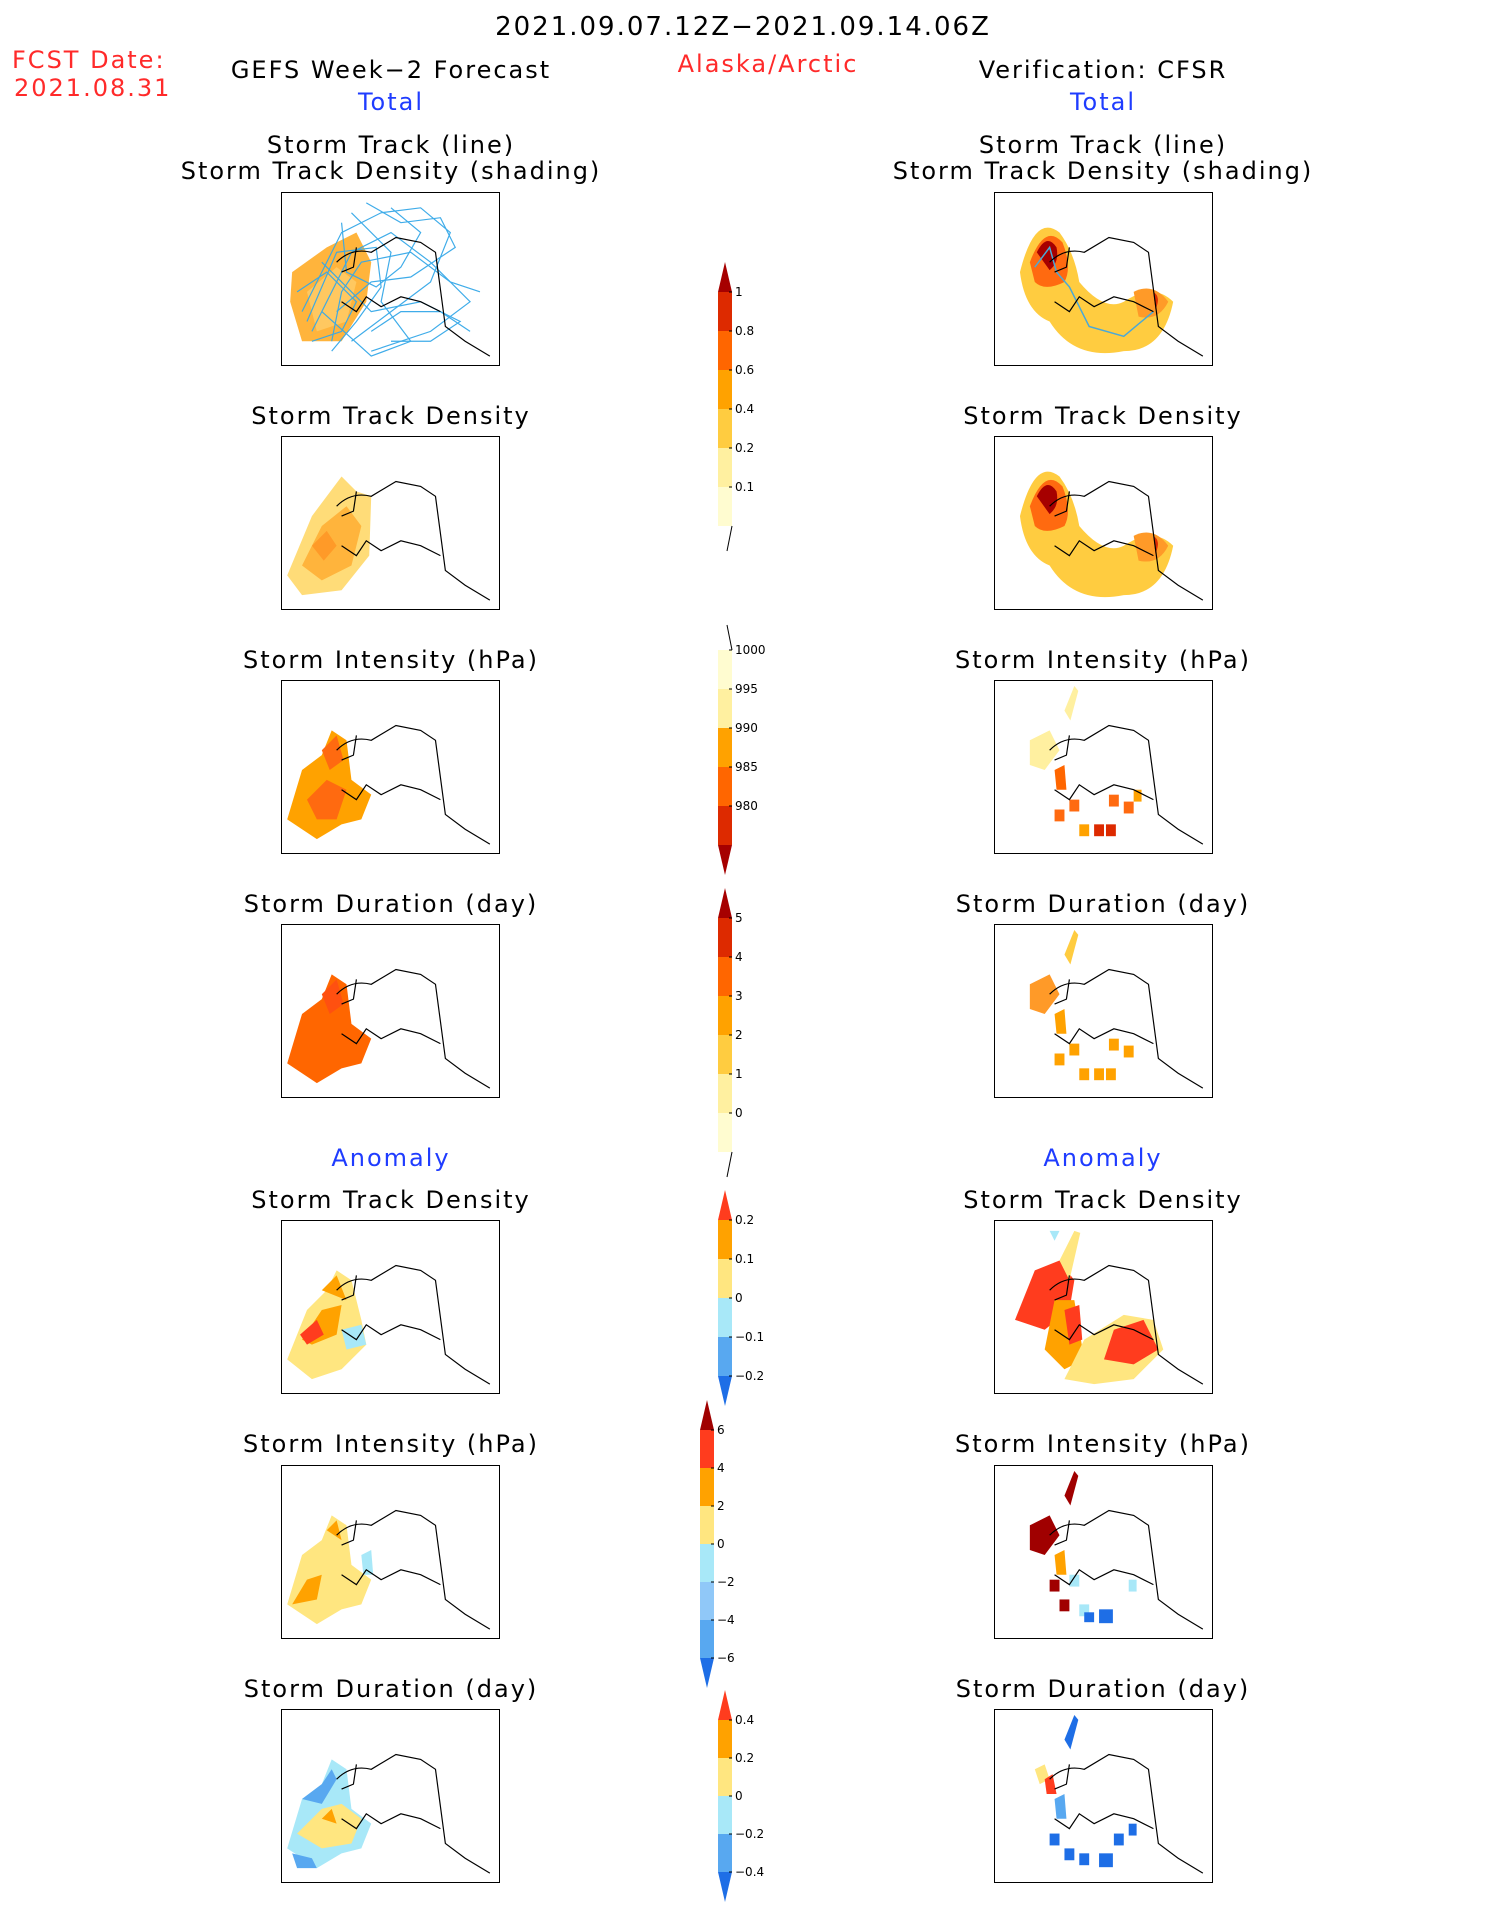 The image size is (1487, 1925). Describe the element at coordinates (744, 370) in the screenshot. I see `colorbar-tick-label: 0.6` at that location.